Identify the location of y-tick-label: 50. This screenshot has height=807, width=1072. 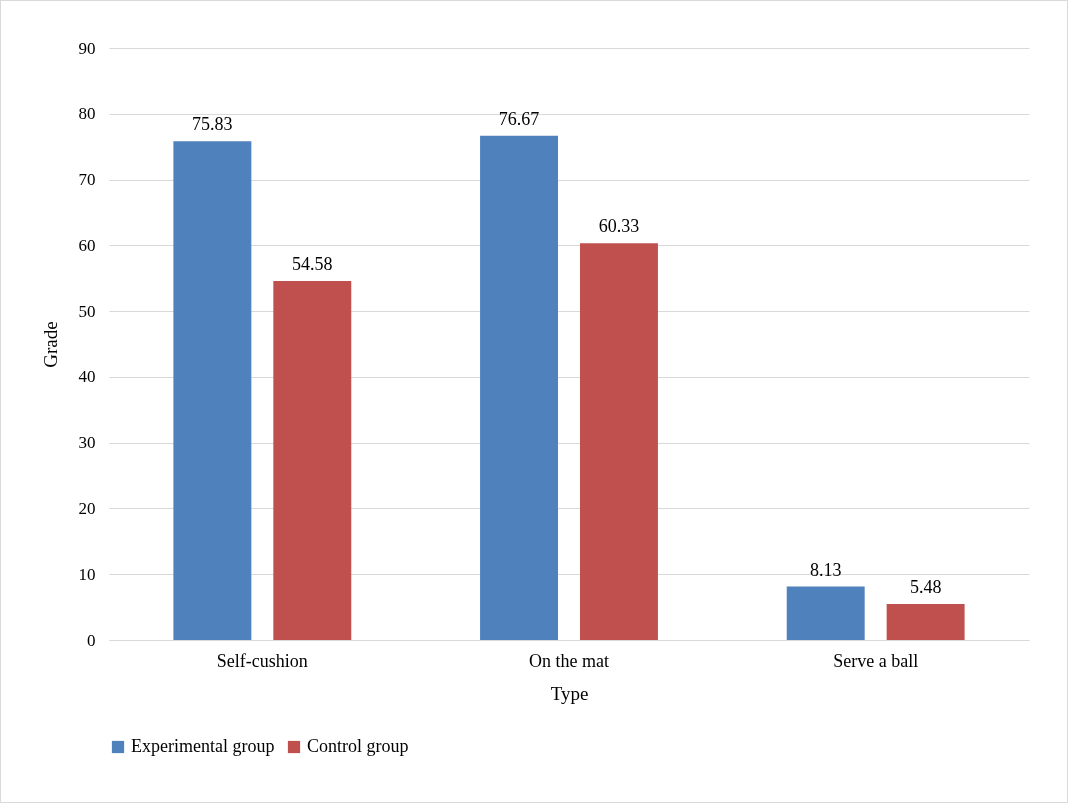
(87, 311).